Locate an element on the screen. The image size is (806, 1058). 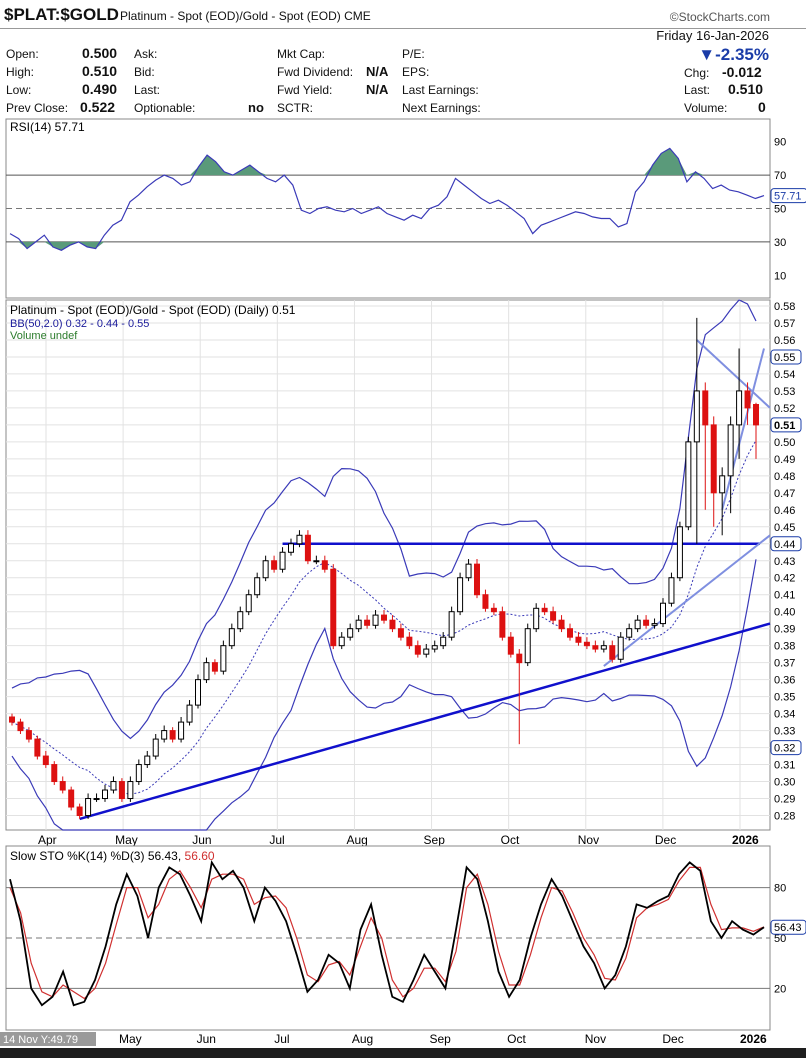
price-month-label: May is located at coordinates (126, 840).